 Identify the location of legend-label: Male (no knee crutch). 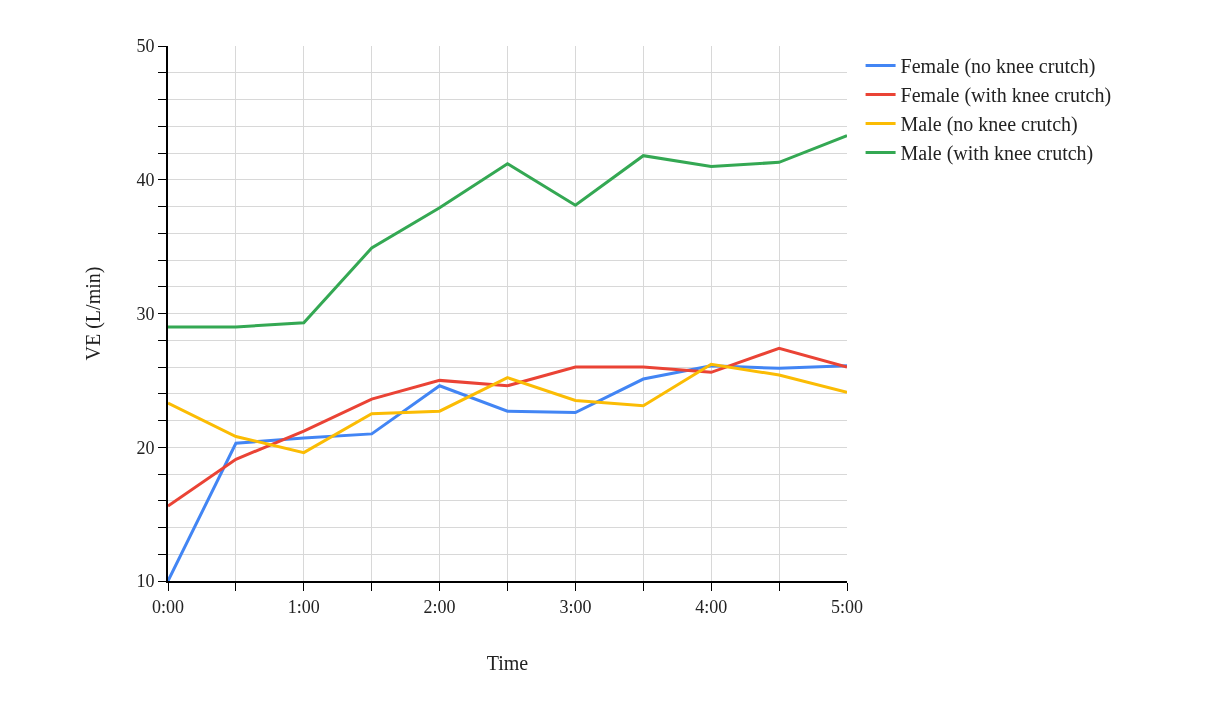
(989, 125).